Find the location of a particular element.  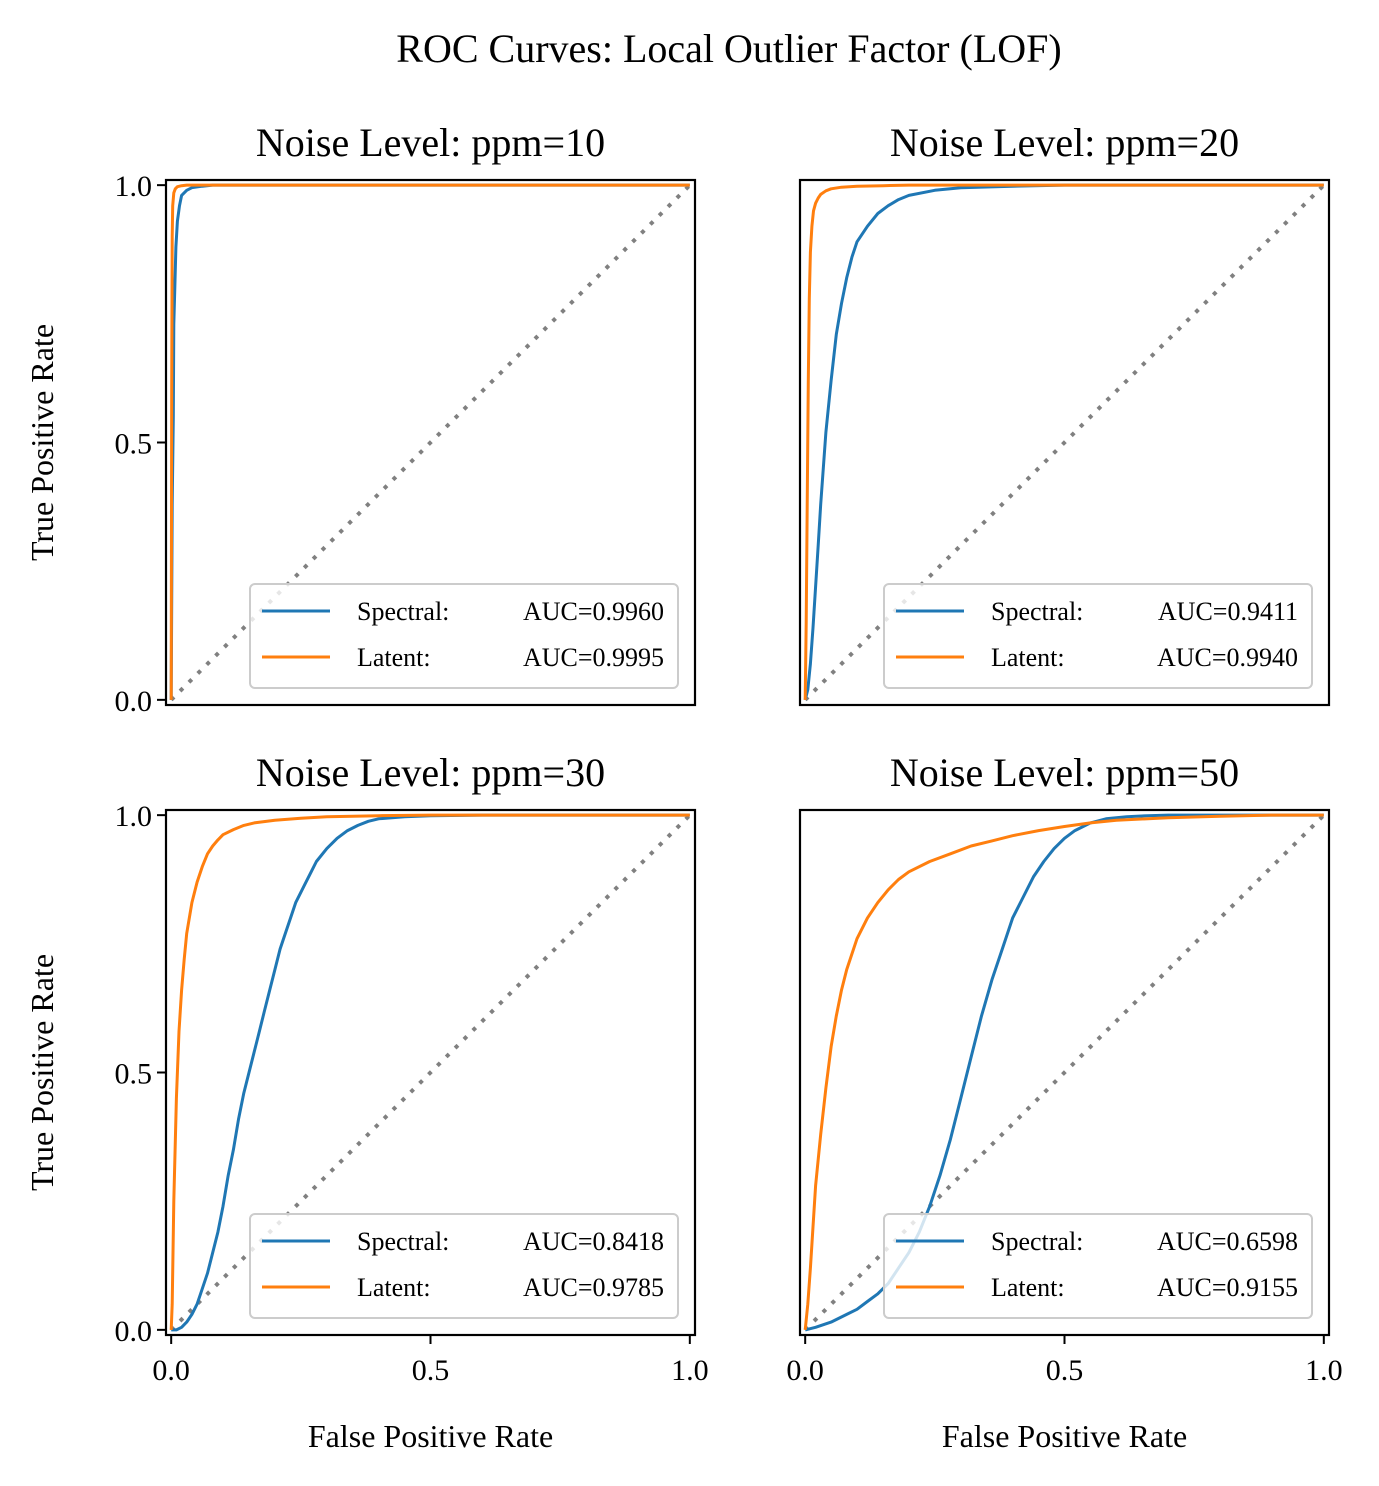

axes-frame is located at coordinates (1064, 442).